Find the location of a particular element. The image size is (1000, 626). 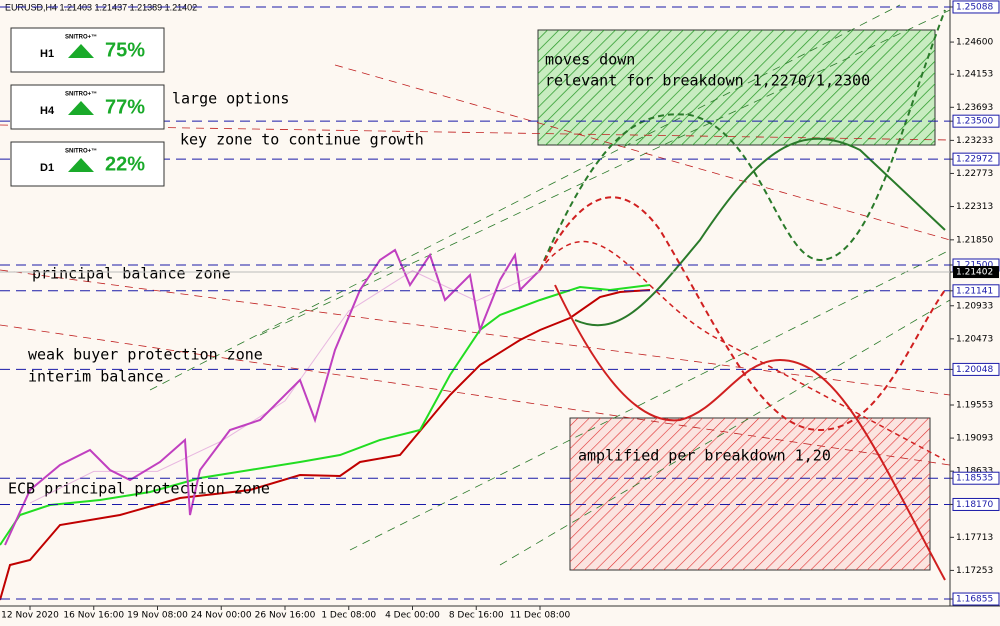

panel-timeframe: H4 is located at coordinates (47, 111).